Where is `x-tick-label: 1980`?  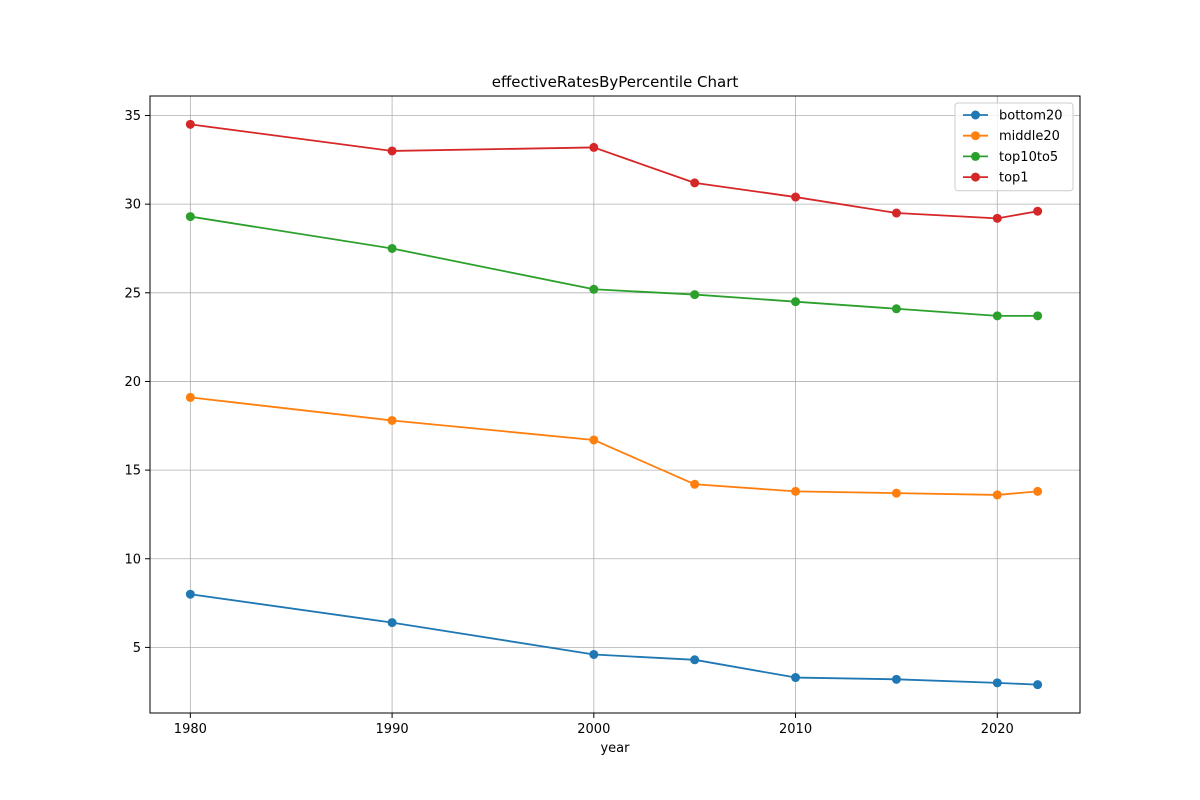 x-tick-label: 1980 is located at coordinates (190, 729).